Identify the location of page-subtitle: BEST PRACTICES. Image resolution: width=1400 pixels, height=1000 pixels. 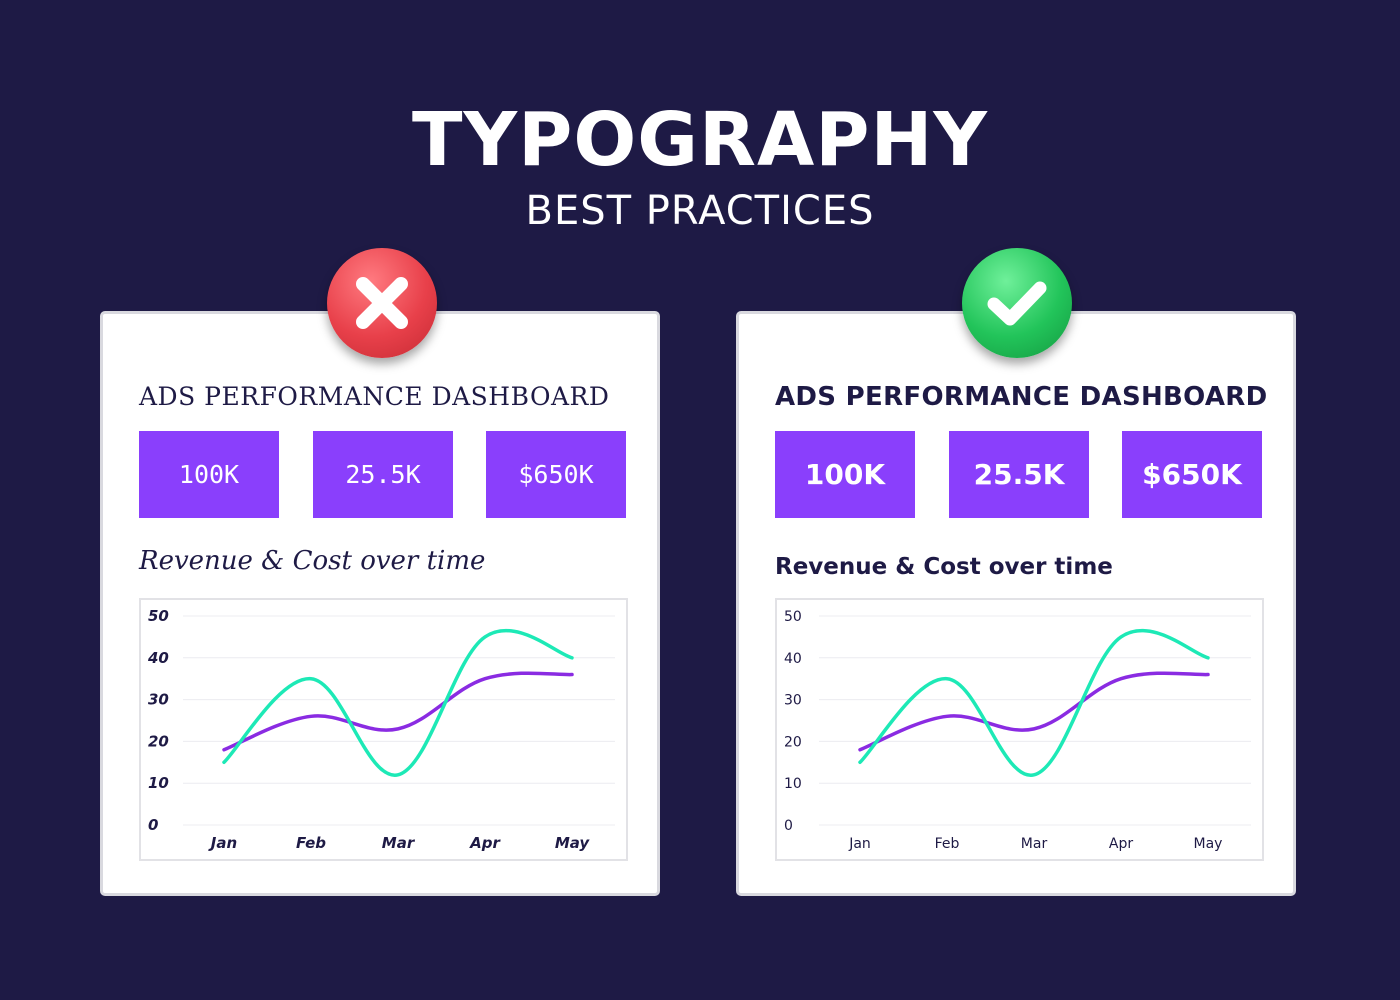
(700, 211).